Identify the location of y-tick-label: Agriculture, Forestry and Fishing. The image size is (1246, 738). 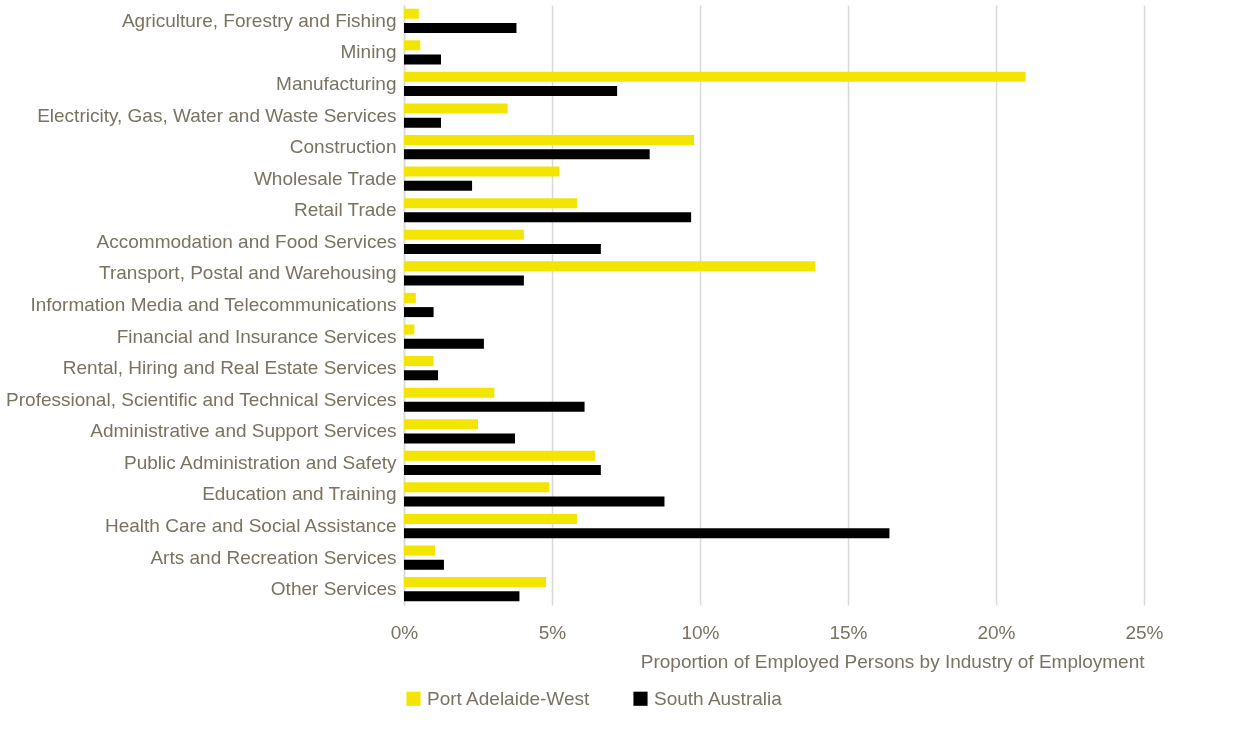
(259, 20).